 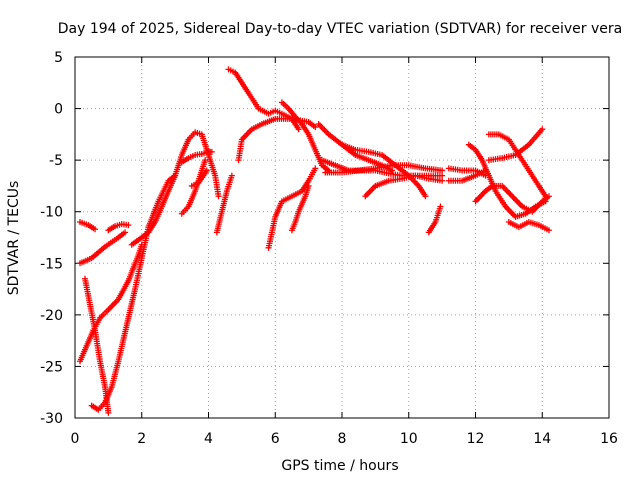 I want to click on x-tick-label: 2, so click(x=141, y=439).